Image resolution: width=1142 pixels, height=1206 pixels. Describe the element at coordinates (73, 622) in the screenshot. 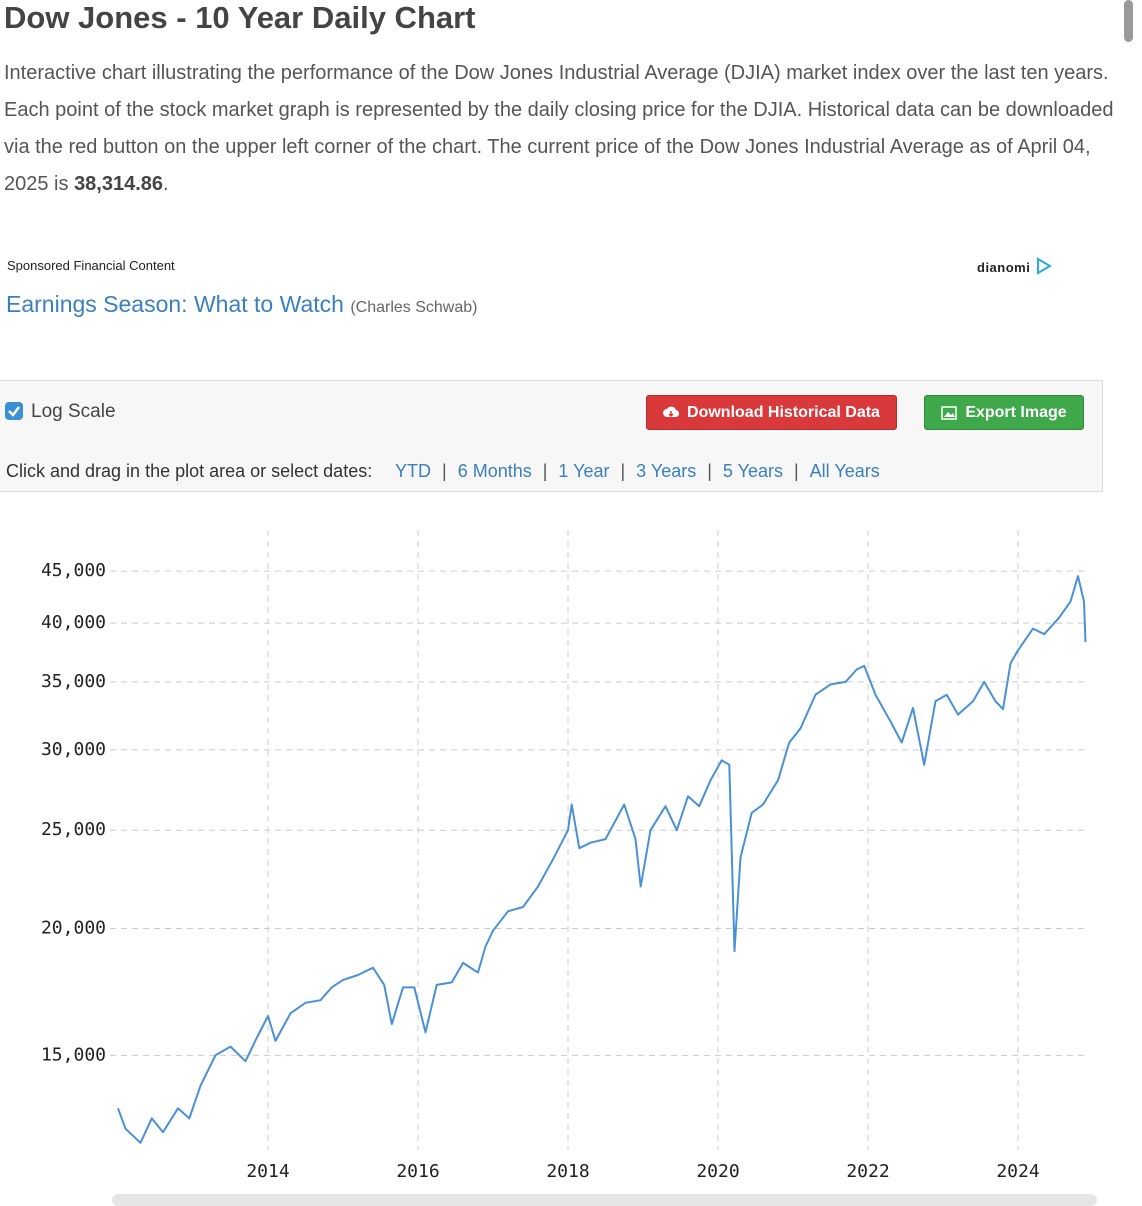

I see `y-tick-label: 40,000` at that location.